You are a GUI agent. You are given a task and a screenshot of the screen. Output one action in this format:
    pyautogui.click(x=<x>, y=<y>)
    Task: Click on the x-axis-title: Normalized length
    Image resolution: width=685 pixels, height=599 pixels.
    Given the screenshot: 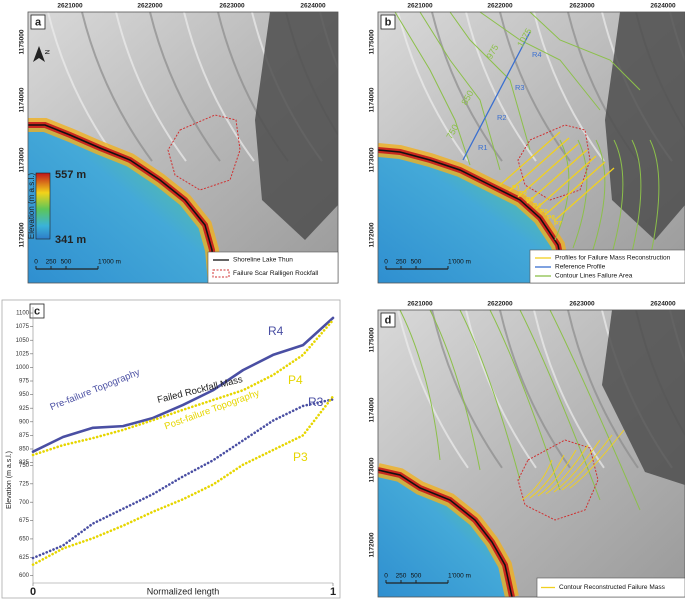 What is the action you would take?
    pyautogui.click(x=183, y=591)
    